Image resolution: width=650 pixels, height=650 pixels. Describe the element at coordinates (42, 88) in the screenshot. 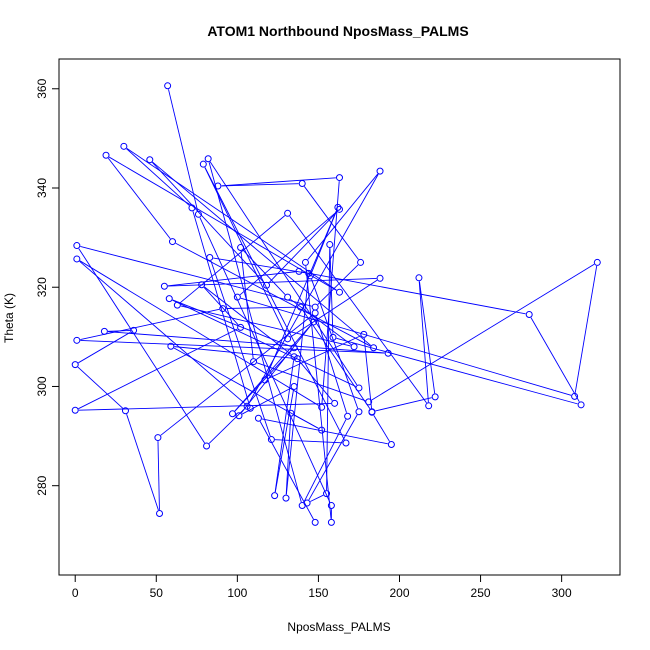

I see `y-tick-label: 360` at that location.